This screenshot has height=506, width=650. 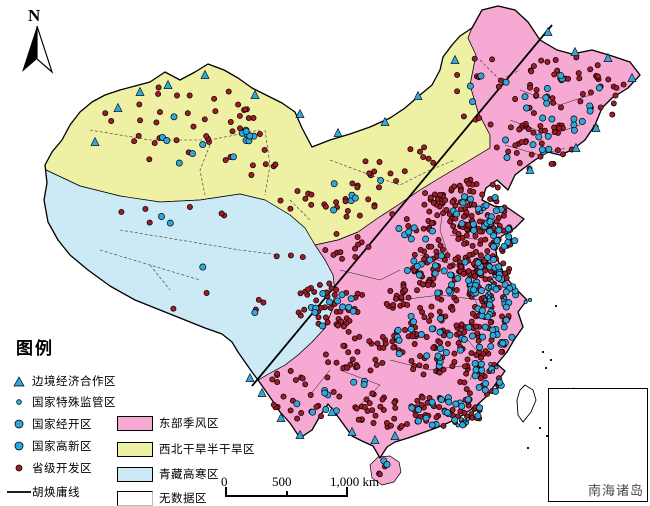 I want to click on legend-title: 图例, so click(x=35, y=349).